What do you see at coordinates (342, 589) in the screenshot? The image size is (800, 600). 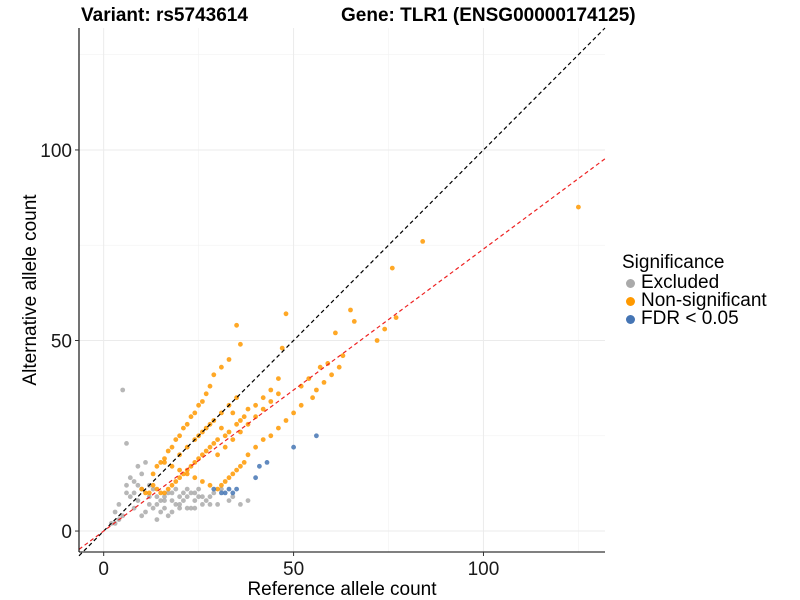 I see `x-axis-title: Reference allele count` at bounding box center [342, 589].